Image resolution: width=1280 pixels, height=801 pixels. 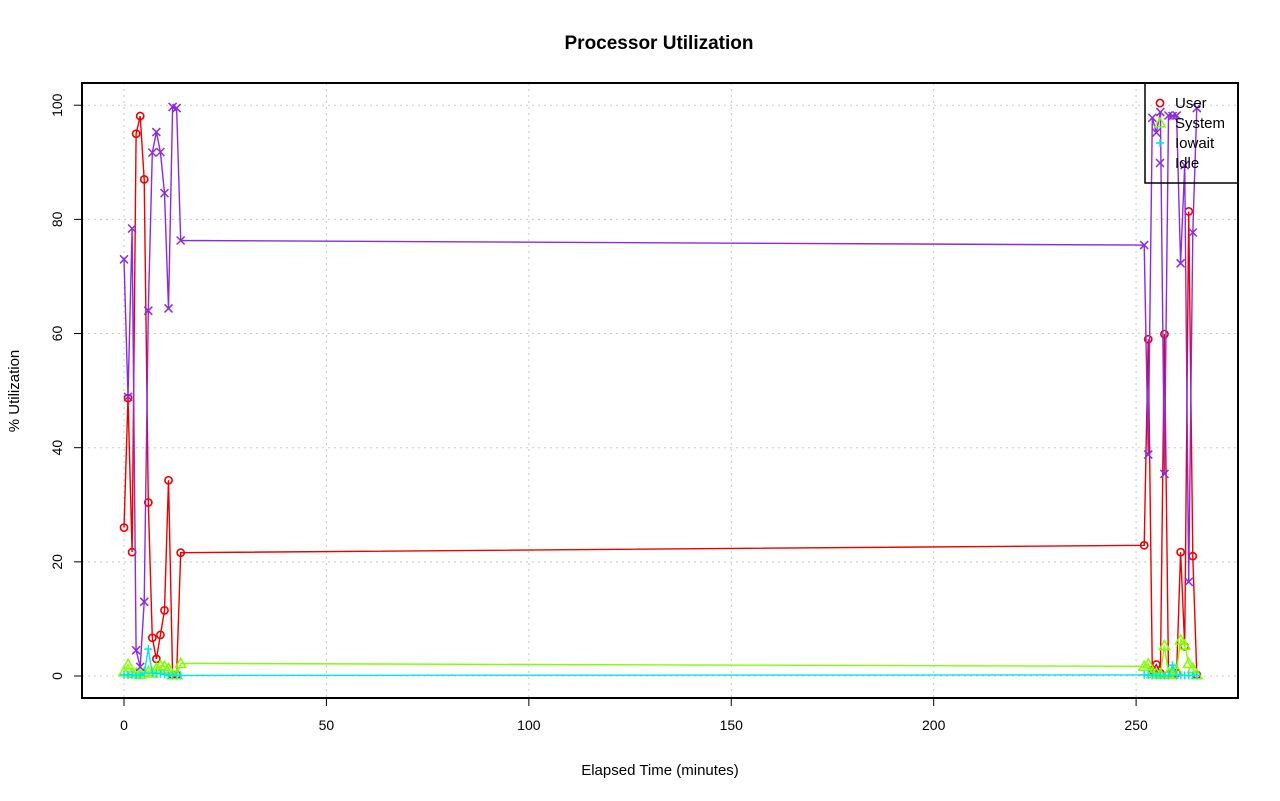 I want to click on x-tick-label: 50, so click(x=327, y=725).